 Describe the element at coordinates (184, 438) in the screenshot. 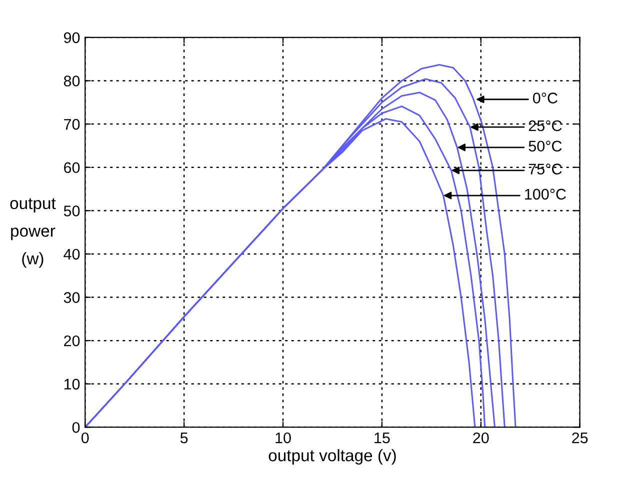

I see `x-tick-label: 5` at that location.